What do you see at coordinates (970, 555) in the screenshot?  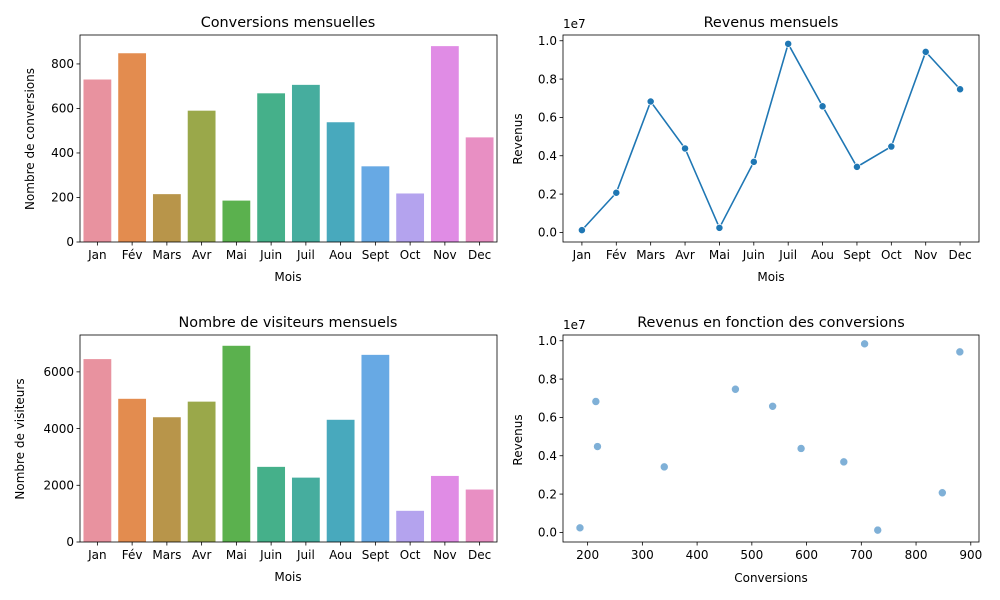 I see `x-tick-label: 900` at bounding box center [970, 555].